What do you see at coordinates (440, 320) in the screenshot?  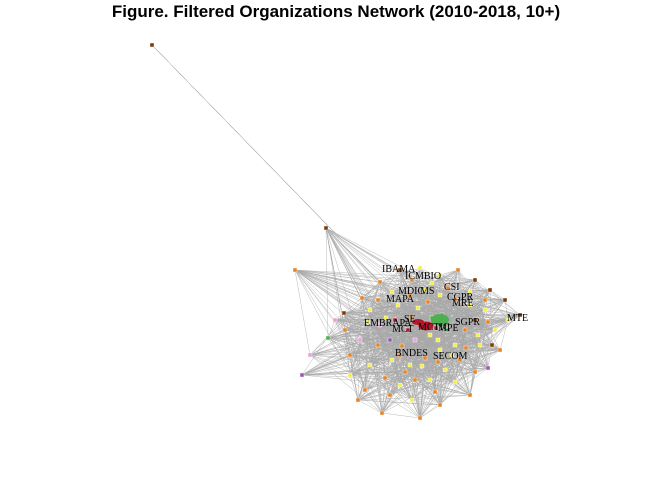 I see `hub-node` at bounding box center [440, 320].